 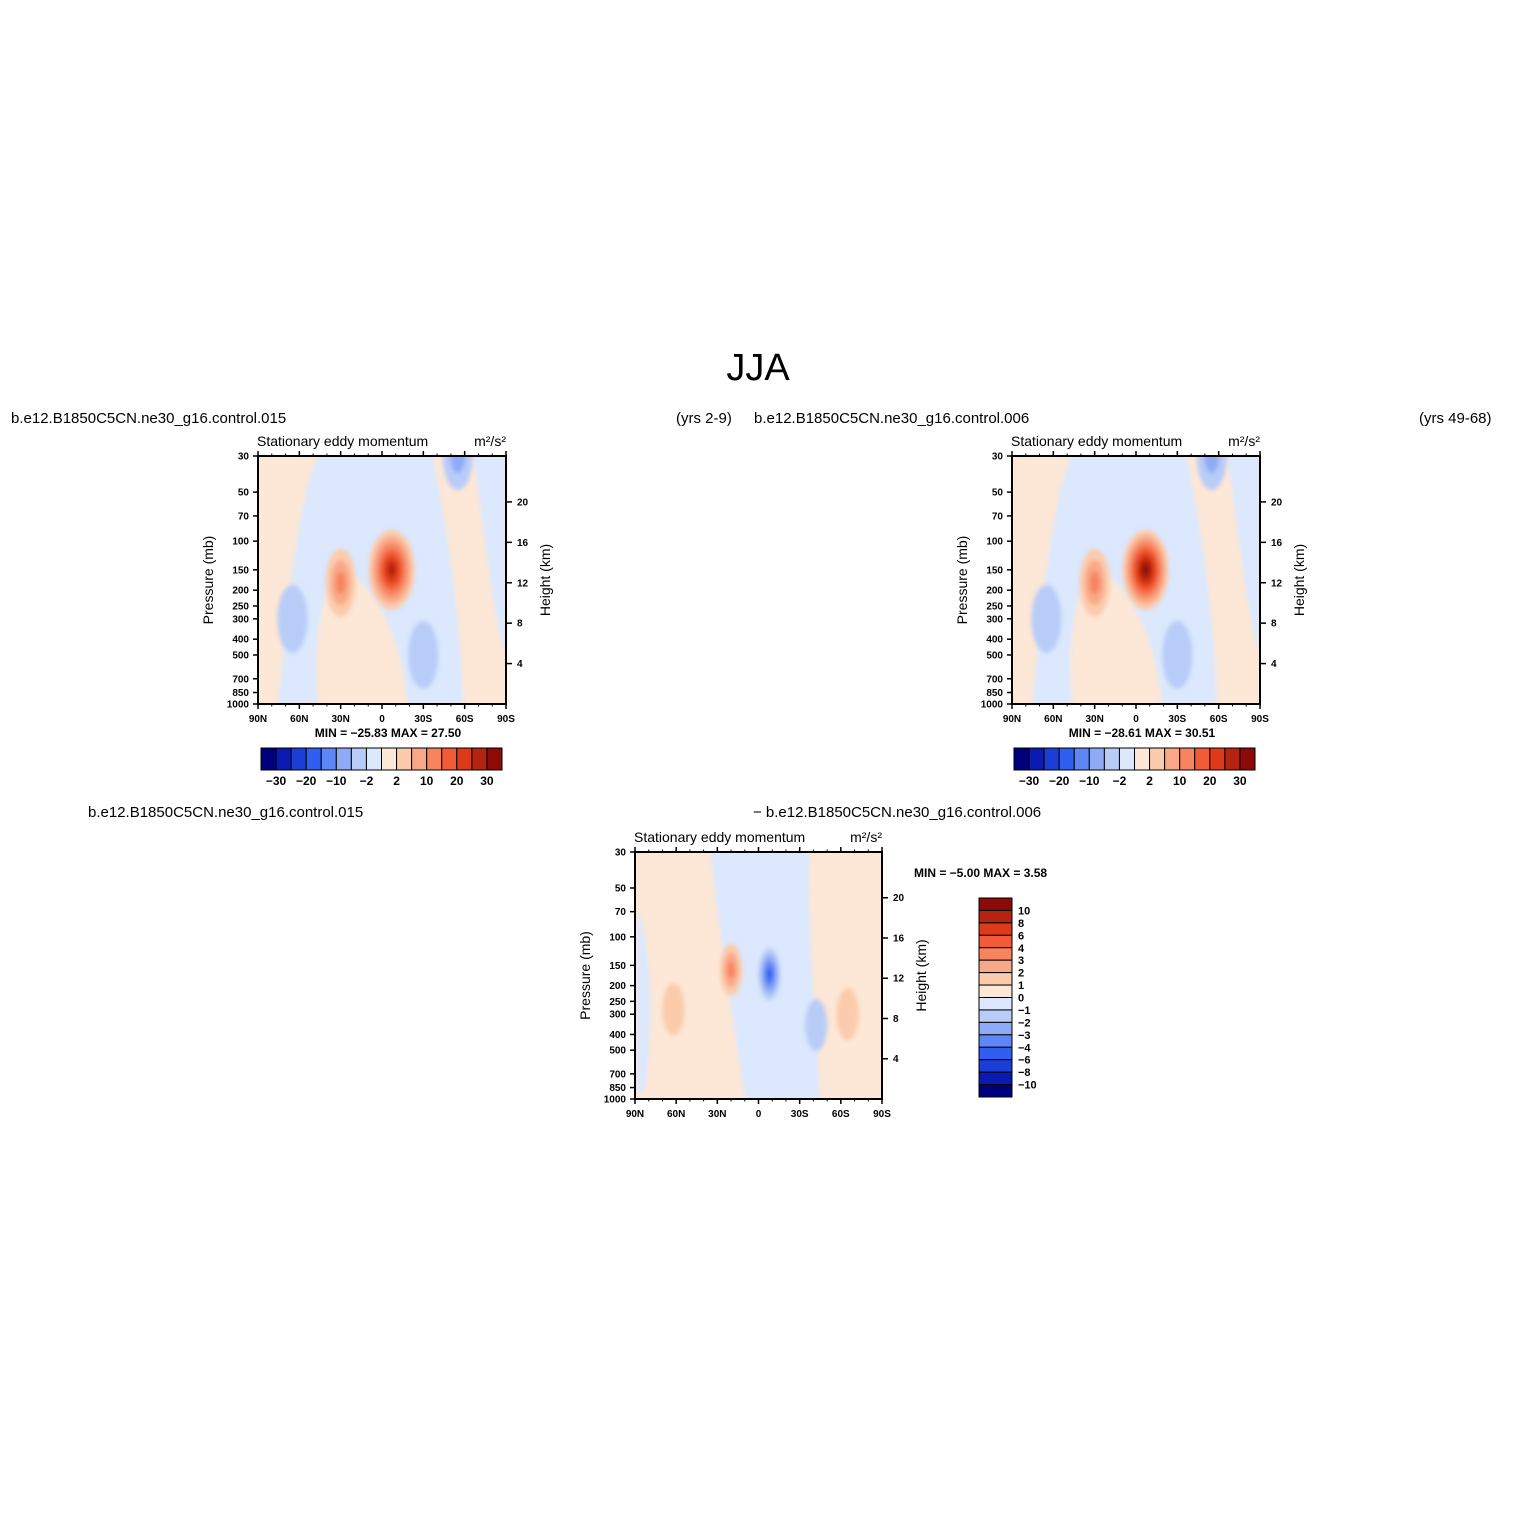 I want to click on pressure-tick-label: 1000, so click(x=615, y=1100).